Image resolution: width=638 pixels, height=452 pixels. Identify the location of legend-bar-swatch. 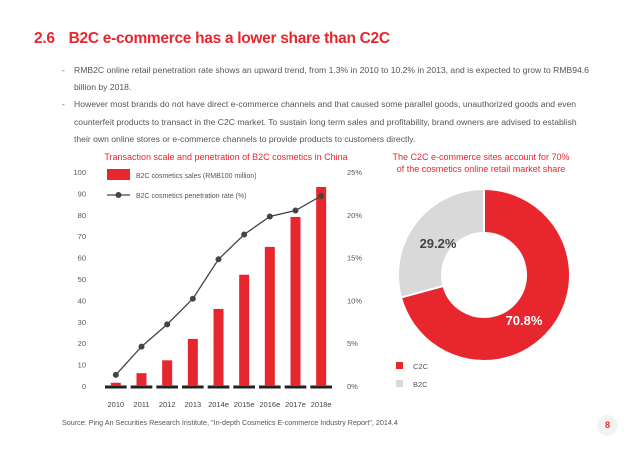
(118, 174).